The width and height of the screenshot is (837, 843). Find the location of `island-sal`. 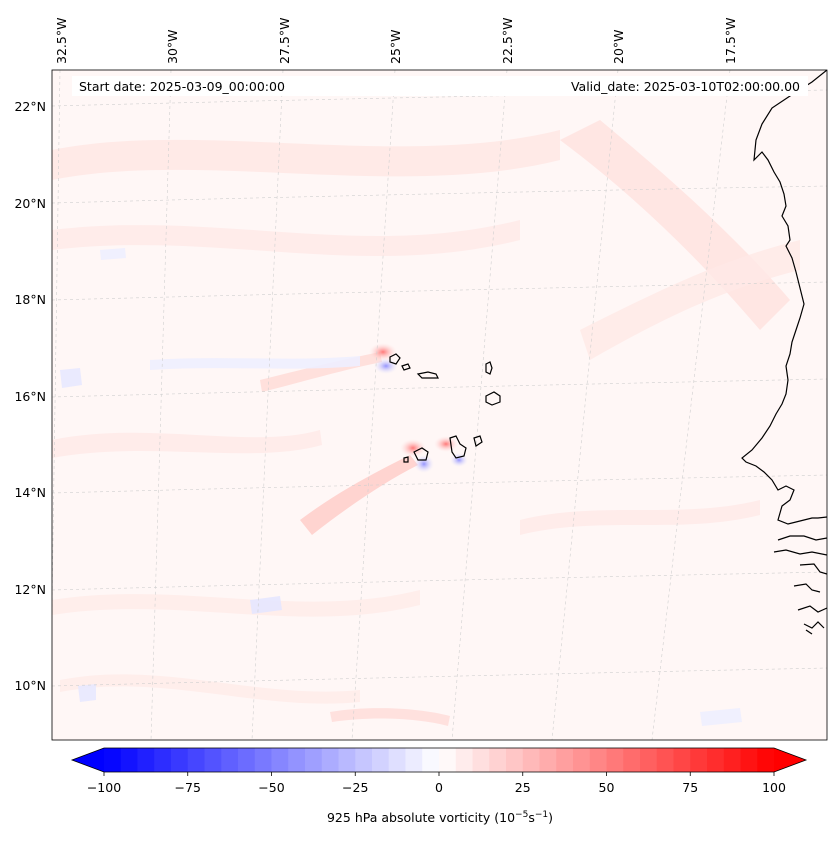

island-sal is located at coordinates (489, 368).